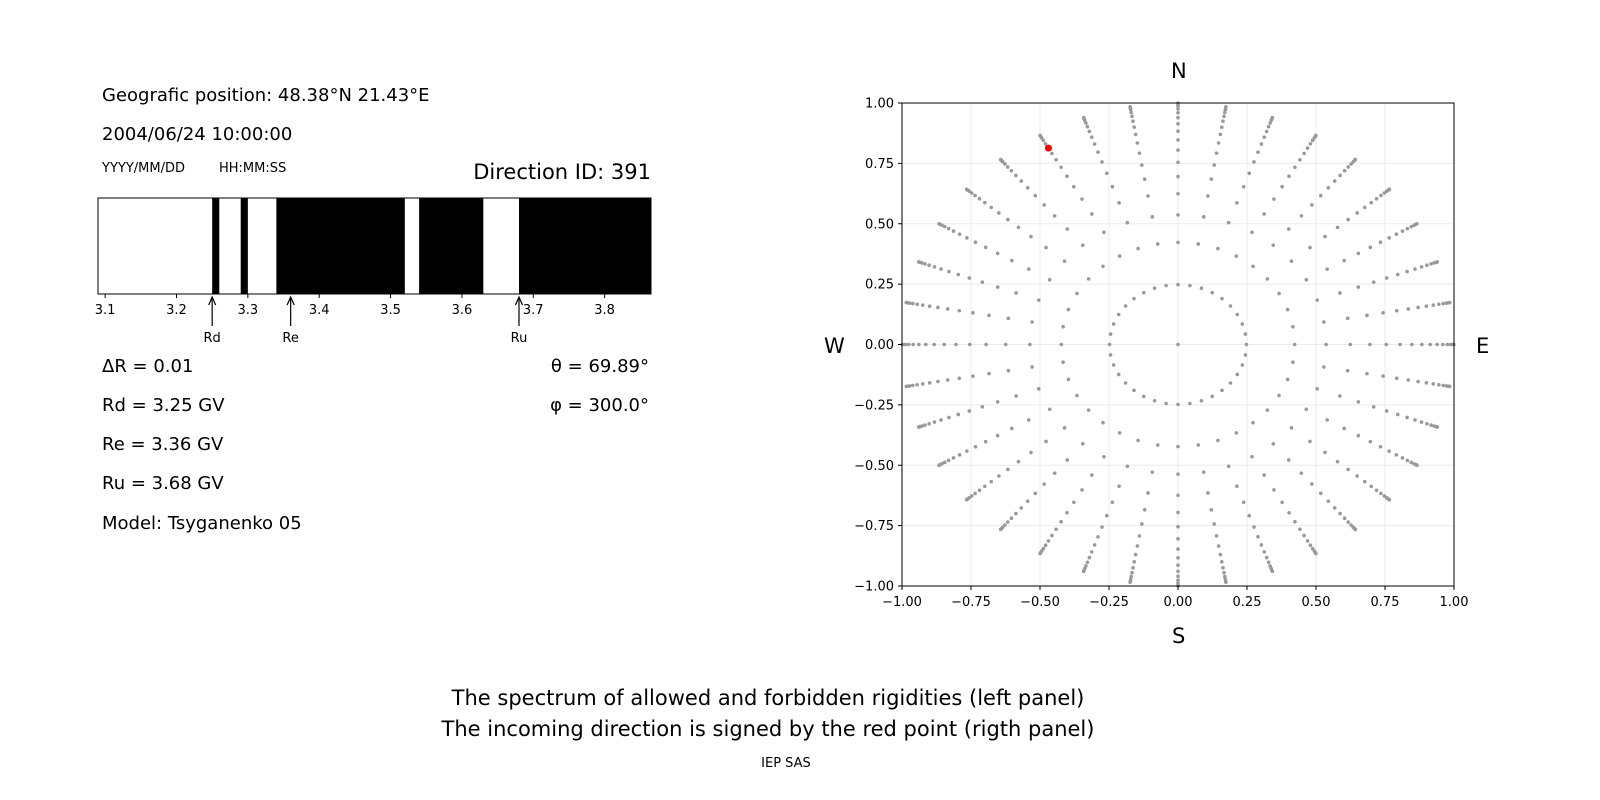  What do you see at coordinates (879, 285) in the screenshot?
I see `y-tick-label: 0.25` at bounding box center [879, 285].